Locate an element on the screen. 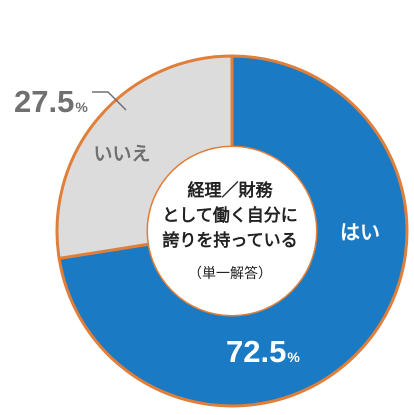 Image resolution: width=414 pixels, height=415 pixels. value-yes-unit: % is located at coordinates (293, 357).